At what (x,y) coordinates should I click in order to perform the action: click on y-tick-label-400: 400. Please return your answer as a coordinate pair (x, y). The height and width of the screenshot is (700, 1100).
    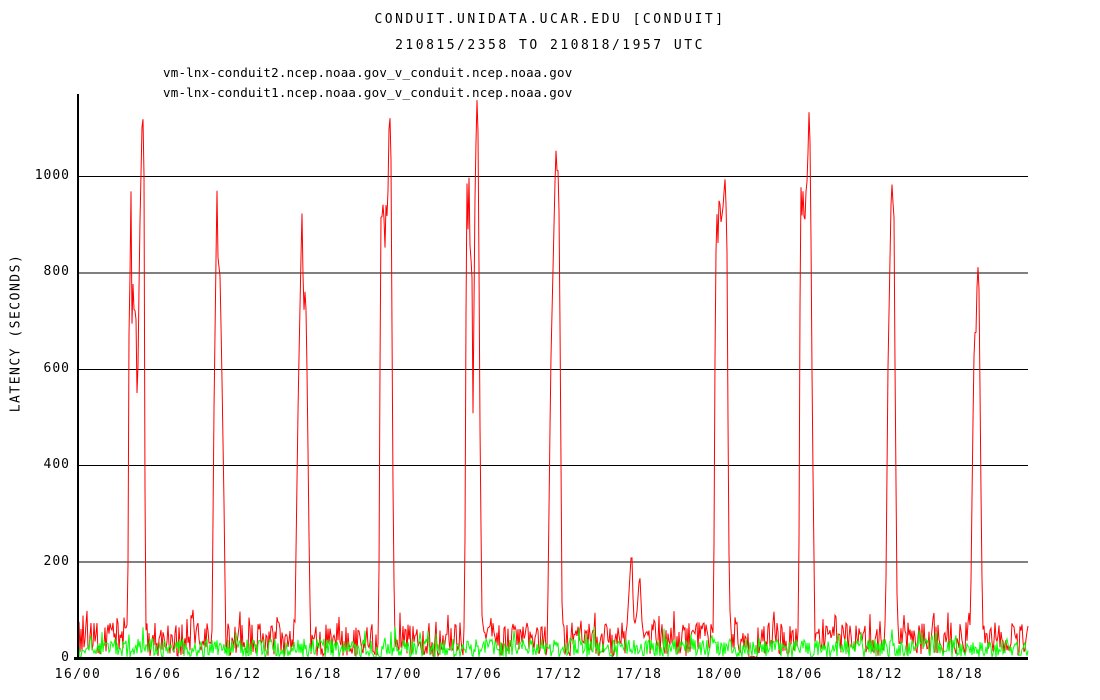
    Looking at the image, I should click on (56, 465).